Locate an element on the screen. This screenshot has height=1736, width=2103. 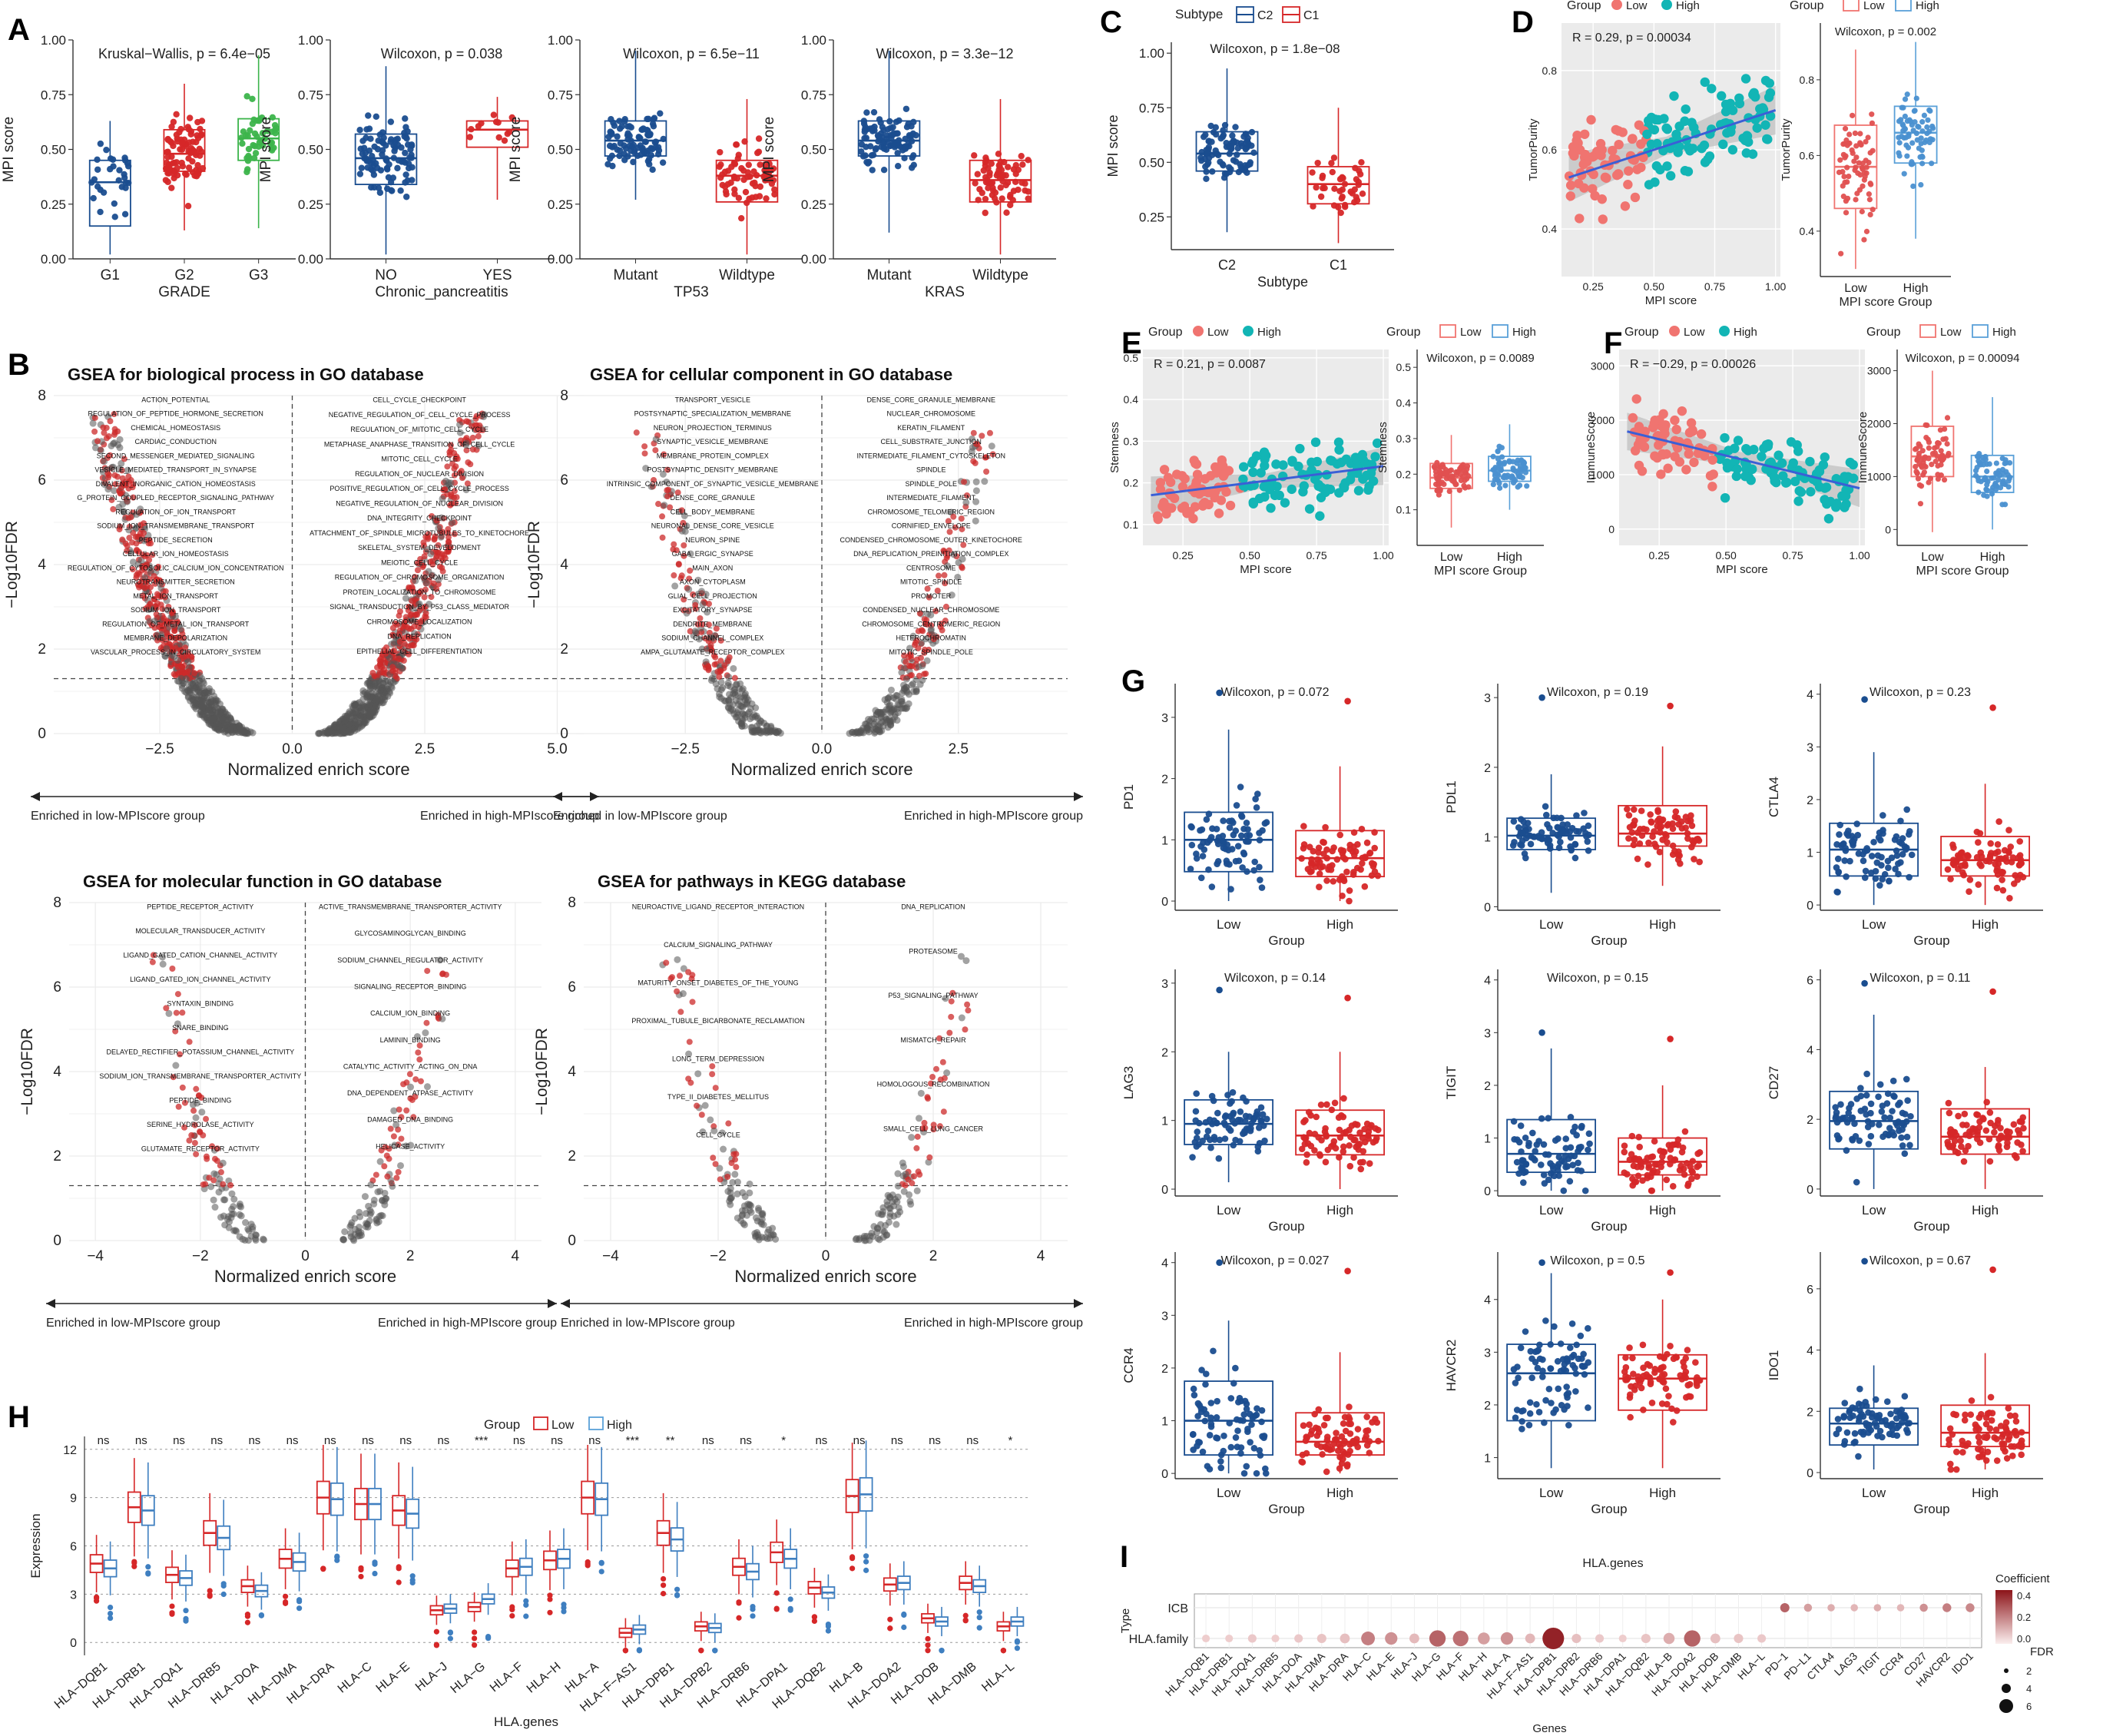
x-axis-title: GRADE is located at coordinates (184, 292).